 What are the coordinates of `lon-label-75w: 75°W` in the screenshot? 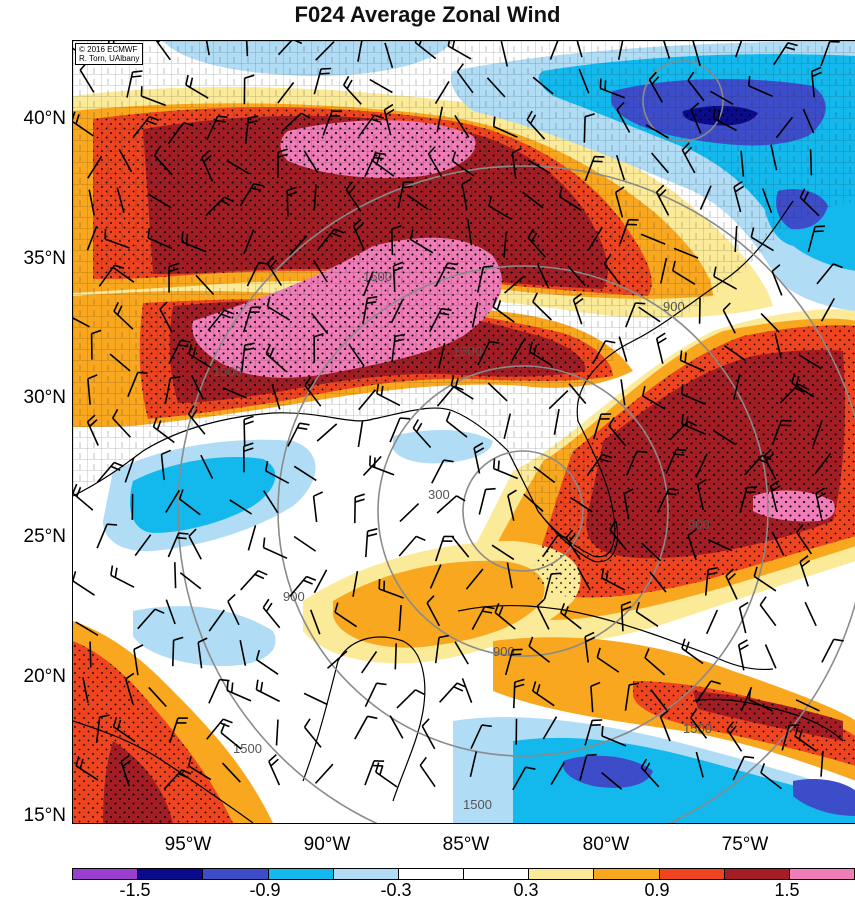 It's located at (745, 845).